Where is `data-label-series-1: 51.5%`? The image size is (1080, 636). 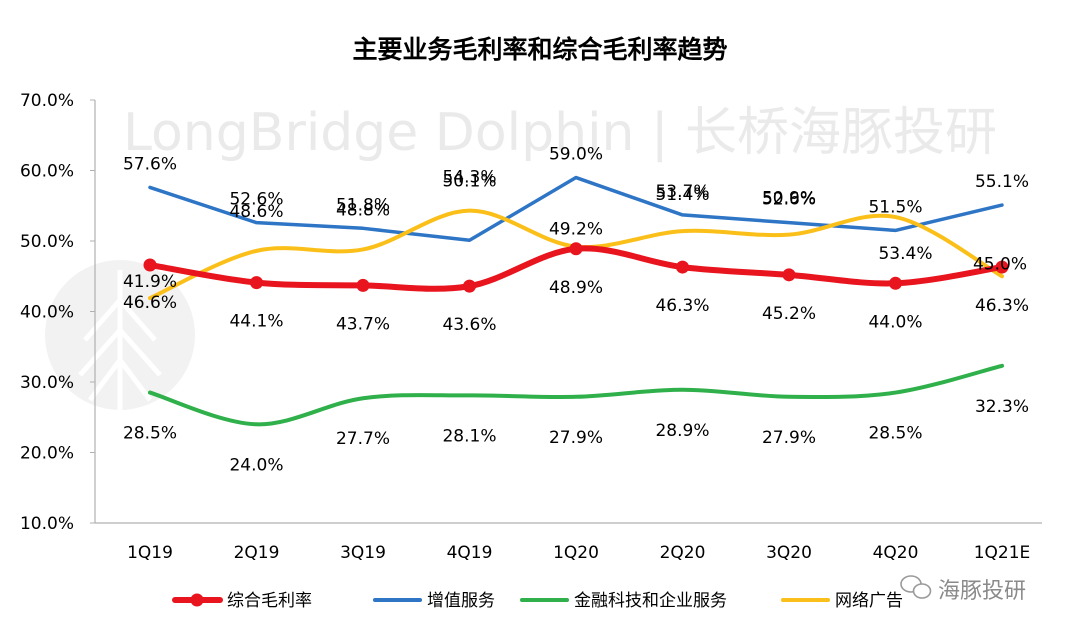
data-label-series-1: 51.5% is located at coordinates (895, 207).